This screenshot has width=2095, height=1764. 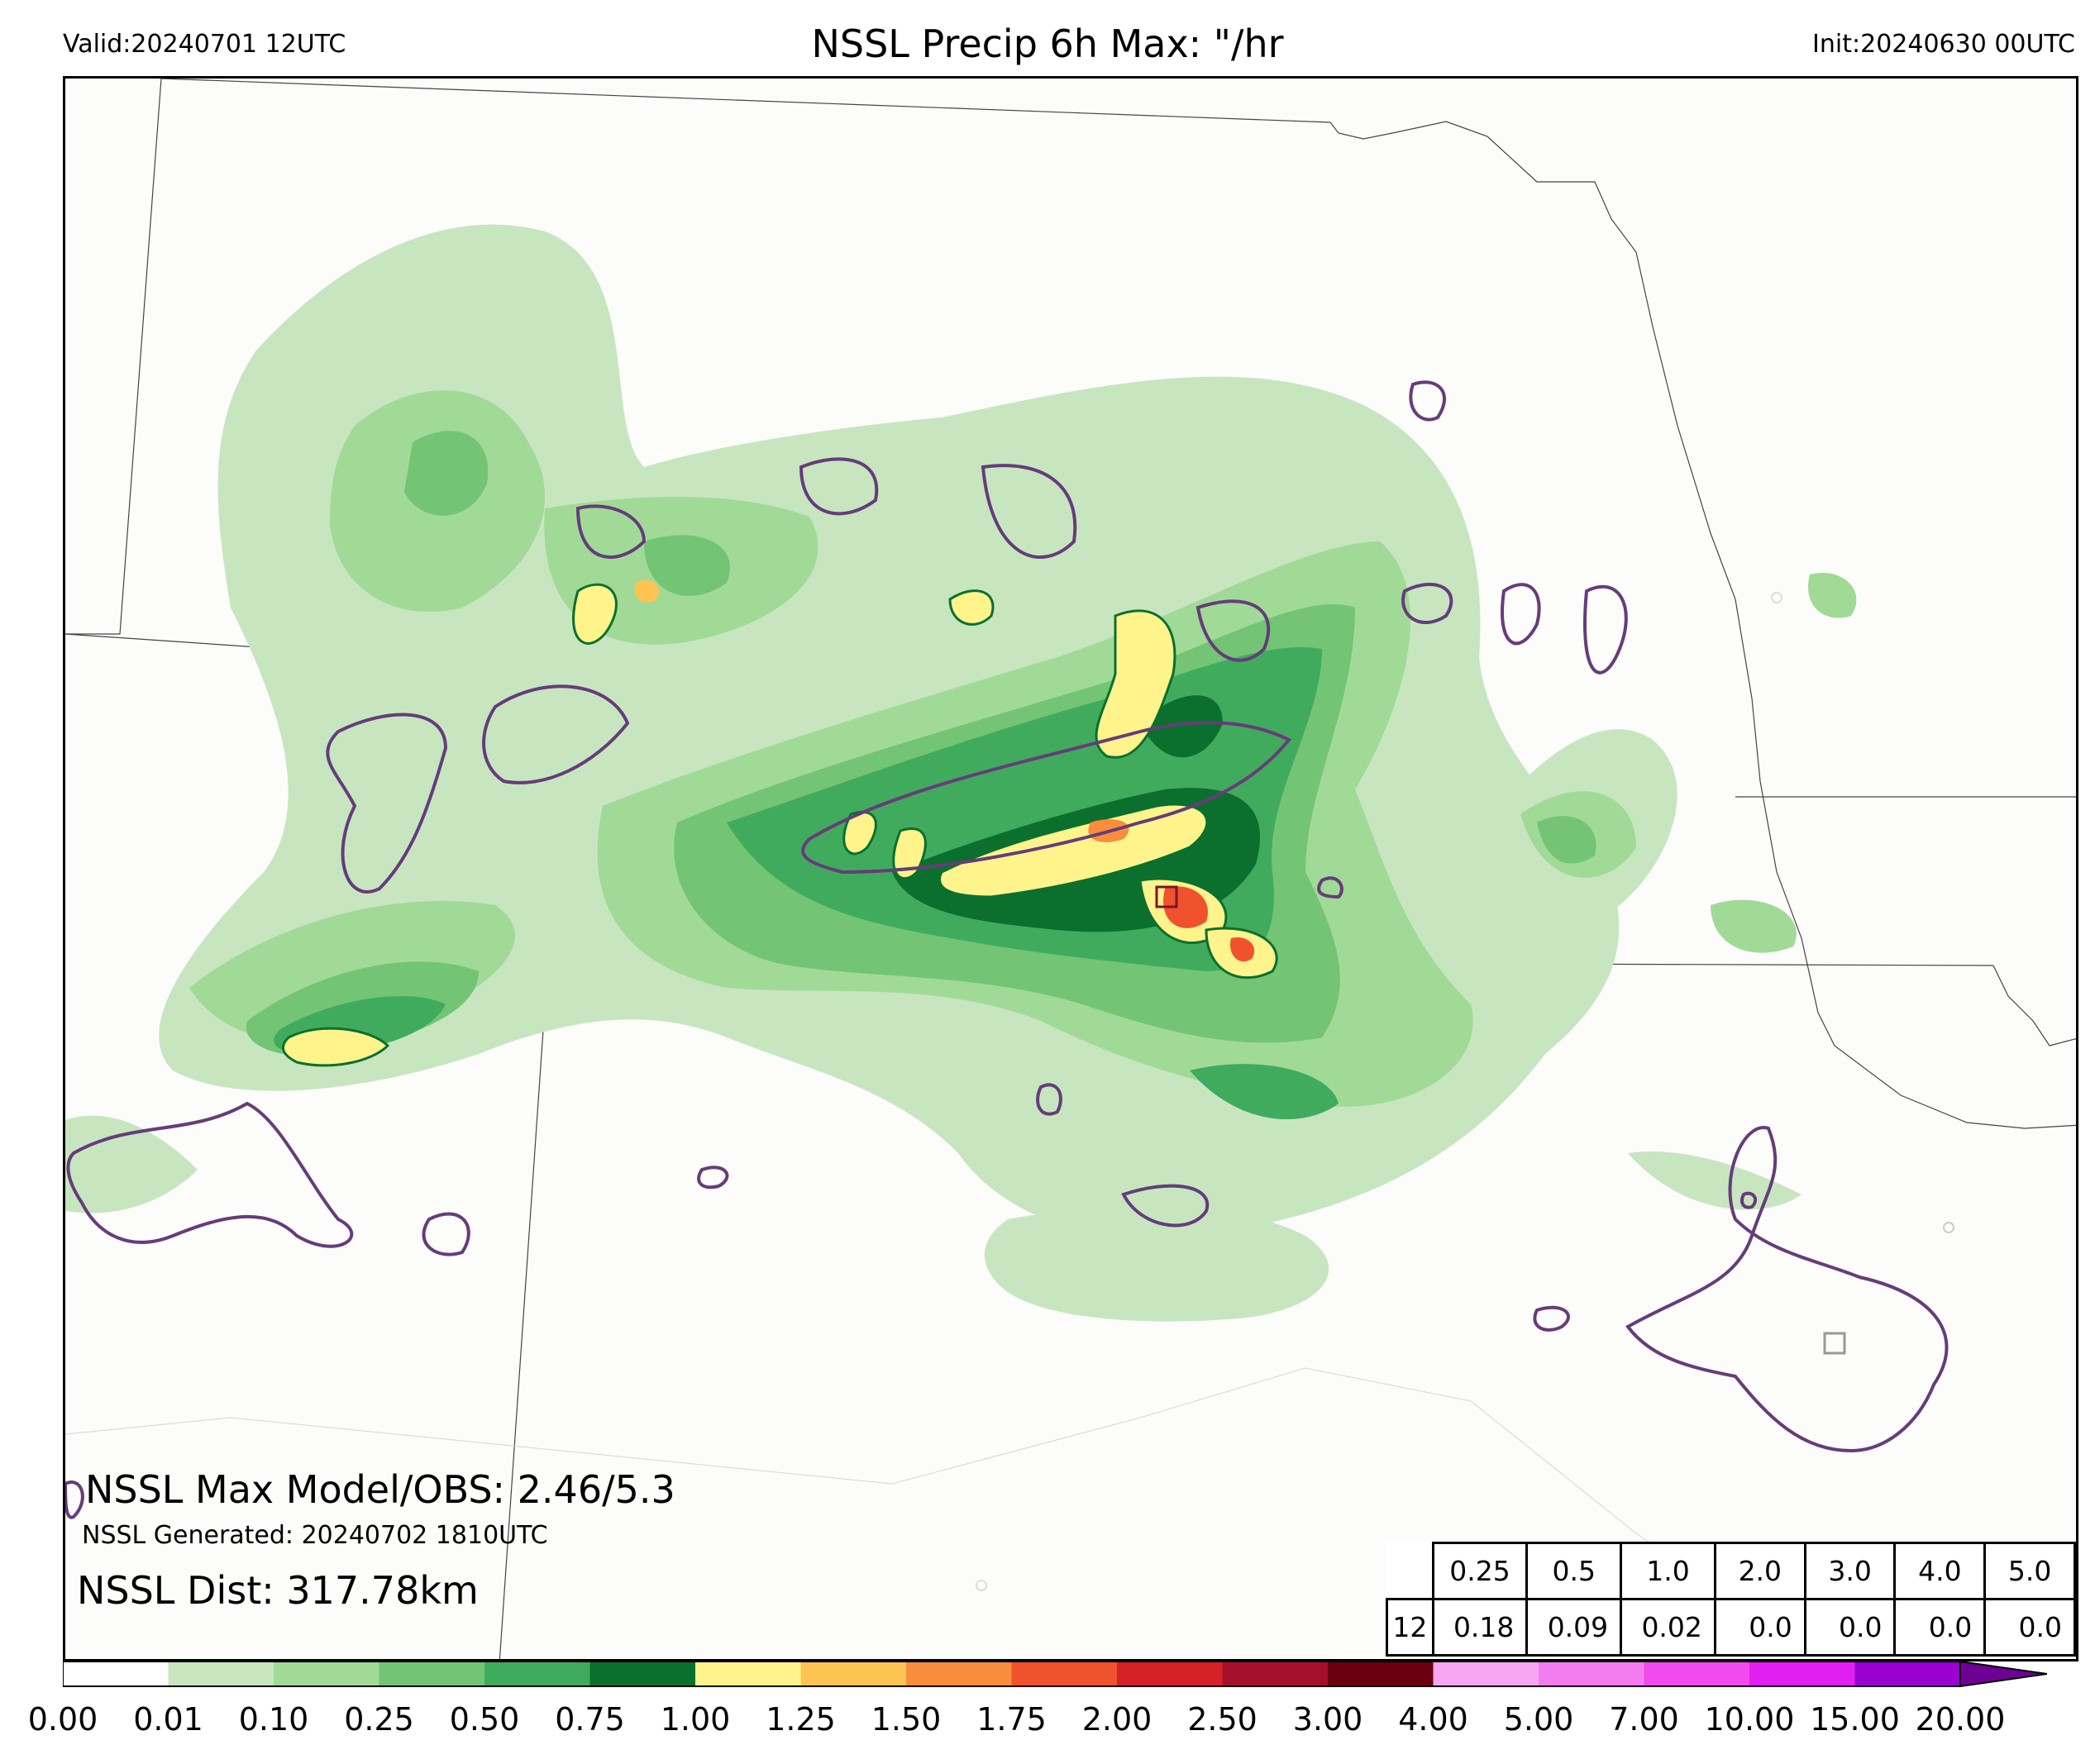 What do you see at coordinates (1538, 1720) in the screenshot?
I see `colorbar-tick-label: 5.00` at bounding box center [1538, 1720].